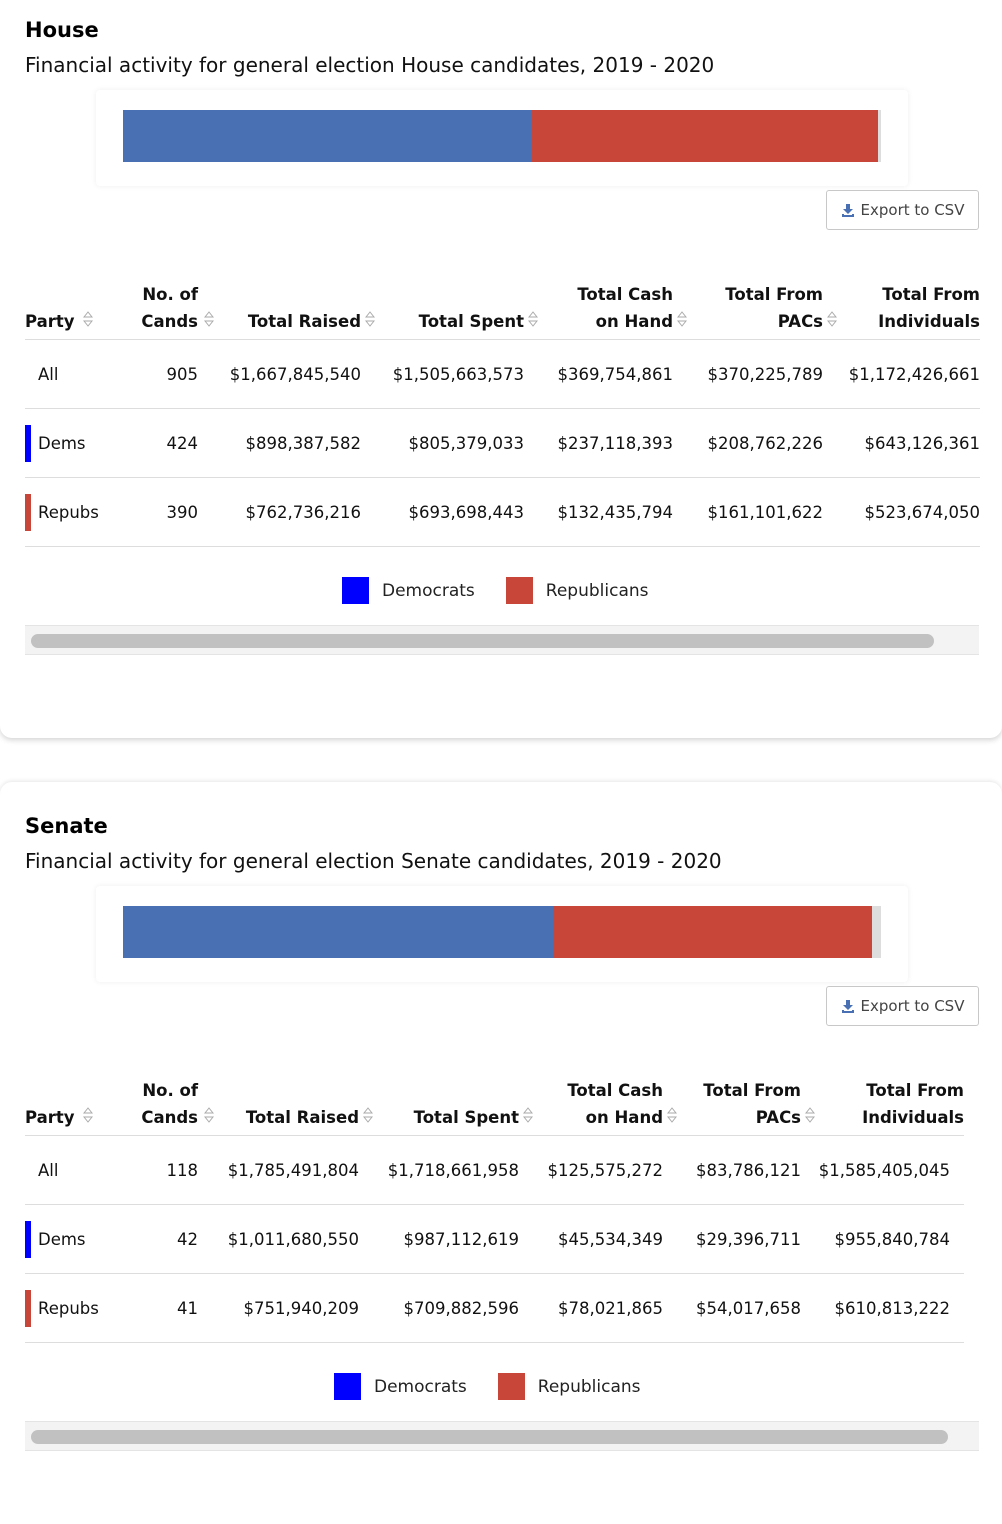 This screenshot has width=1002, height=1524. Describe the element at coordinates (278, 1106) in the screenshot. I see `senate-col-raised: Total Raised` at that location.